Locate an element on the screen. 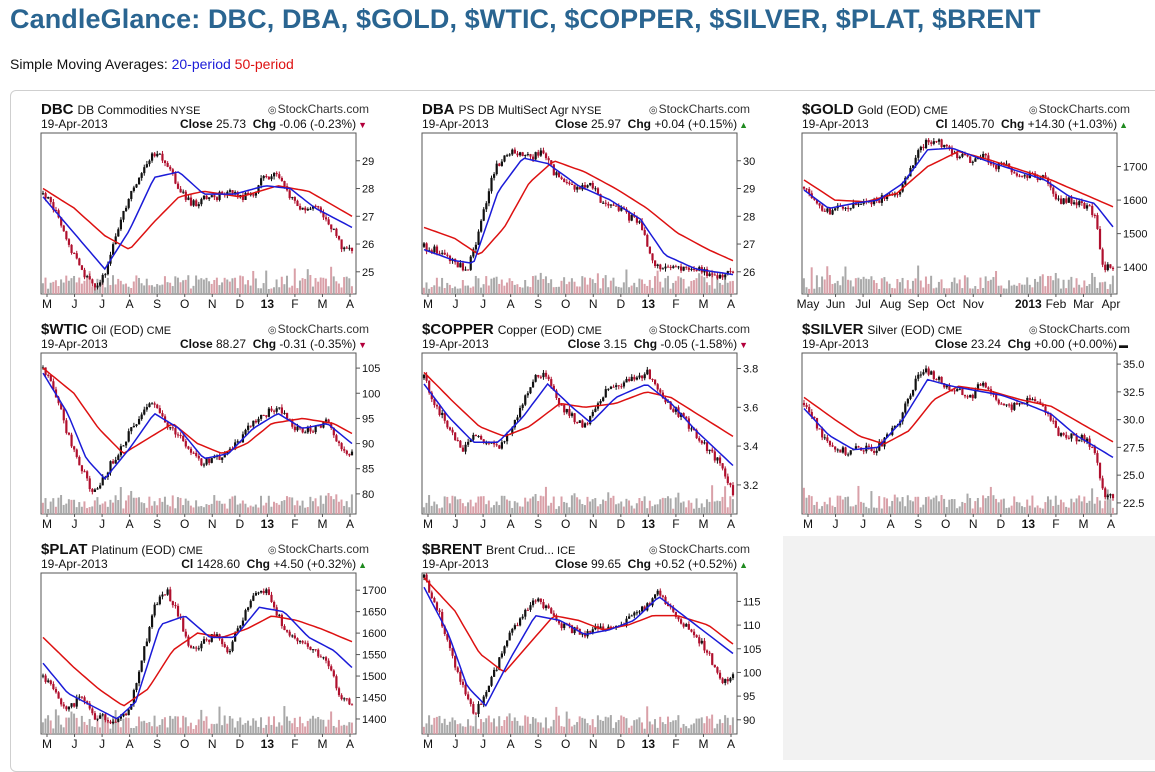 This screenshot has height=772, width=1155. chart-symbol: $WTIC is located at coordinates (64, 329).